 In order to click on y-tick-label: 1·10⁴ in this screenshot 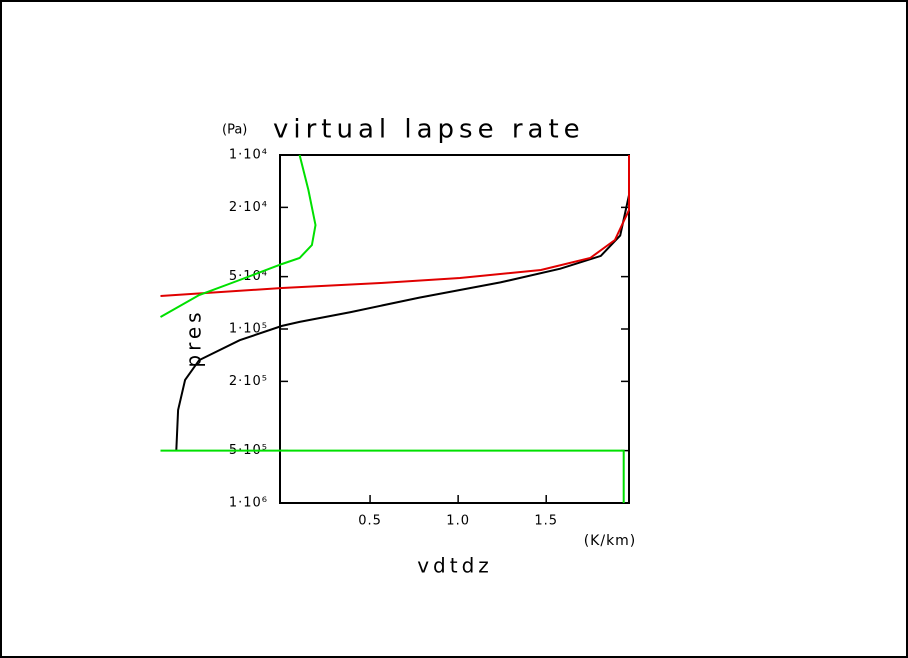, I will do `click(248, 155)`.